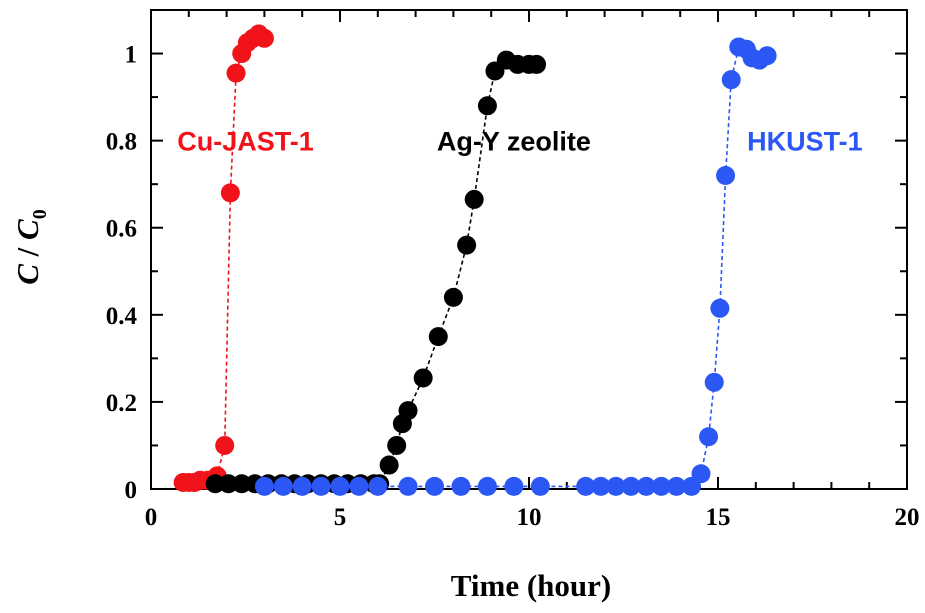 The width and height of the screenshot is (925, 613). I want to click on series-label: Ag-Y zeolite, so click(514, 142).